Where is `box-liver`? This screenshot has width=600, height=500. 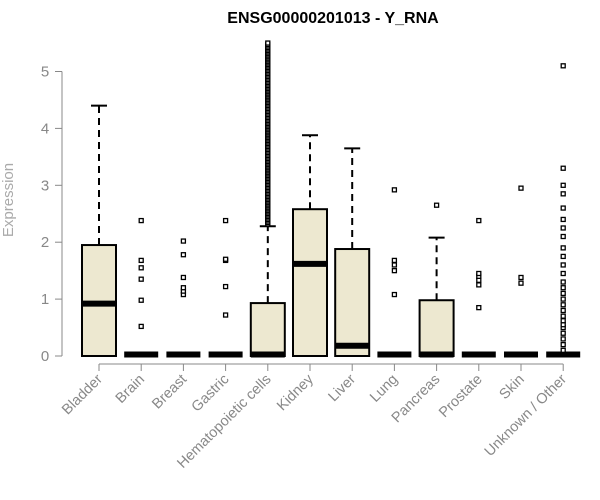
box-liver is located at coordinates (352, 252).